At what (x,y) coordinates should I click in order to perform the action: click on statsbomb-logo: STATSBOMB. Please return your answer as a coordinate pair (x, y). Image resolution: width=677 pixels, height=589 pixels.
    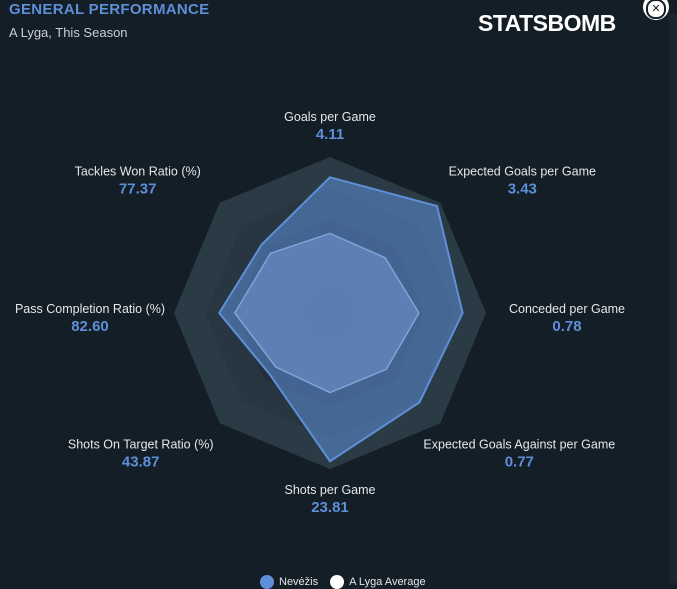
    Looking at the image, I should click on (547, 23).